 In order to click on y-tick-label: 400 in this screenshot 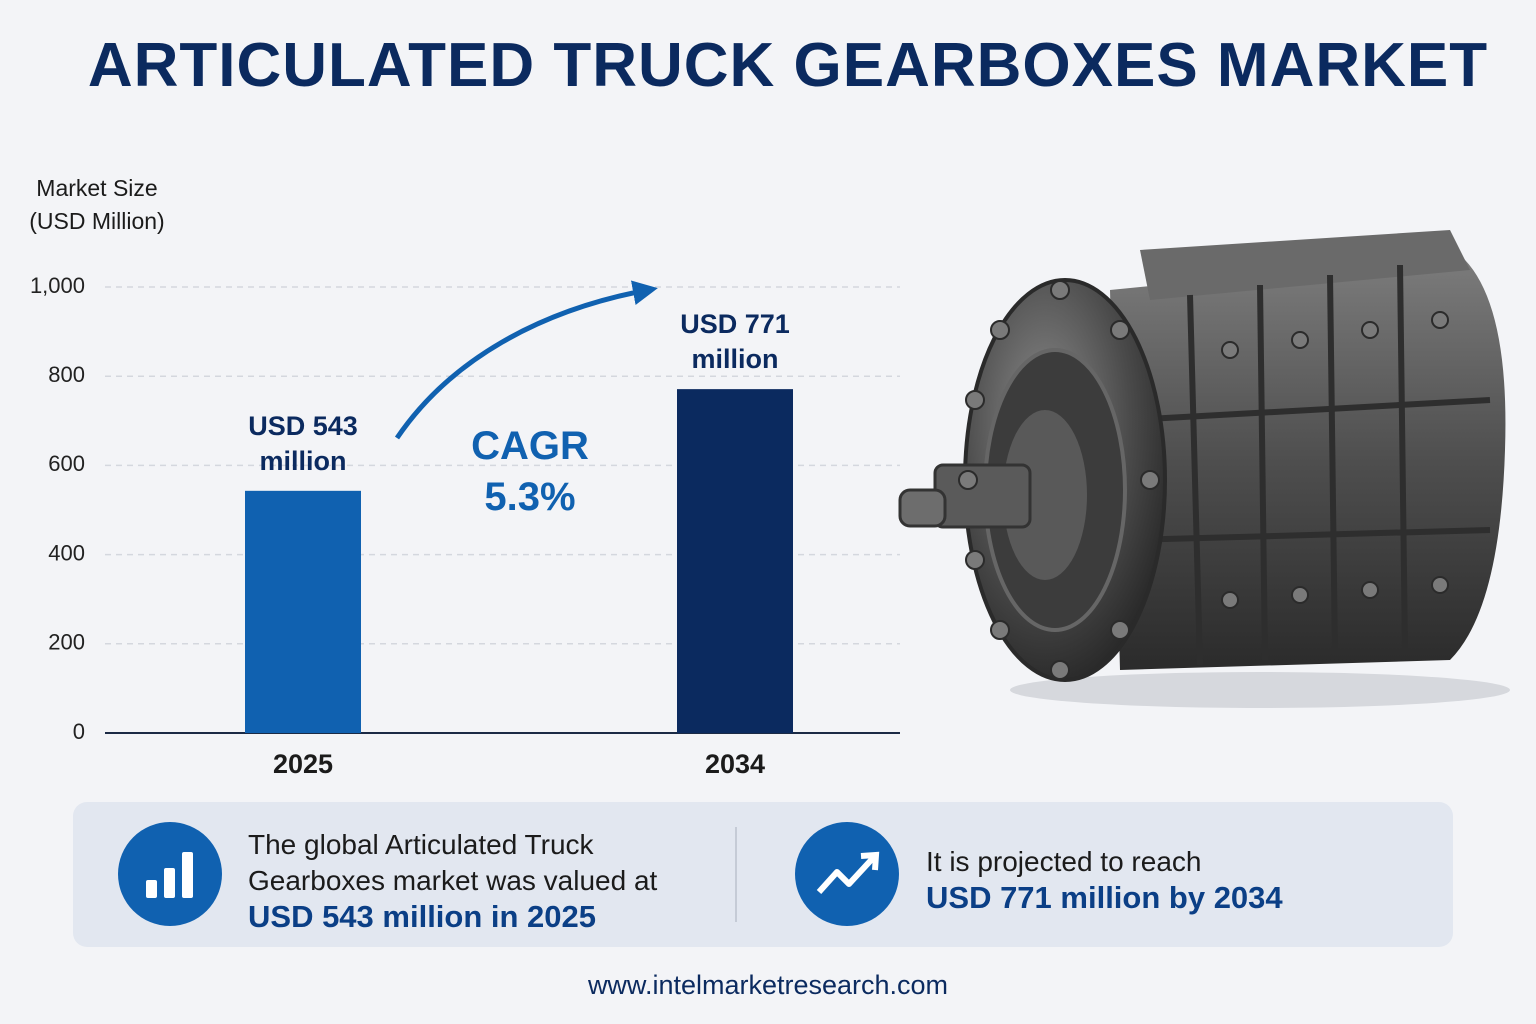, I will do `click(66, 552)`.